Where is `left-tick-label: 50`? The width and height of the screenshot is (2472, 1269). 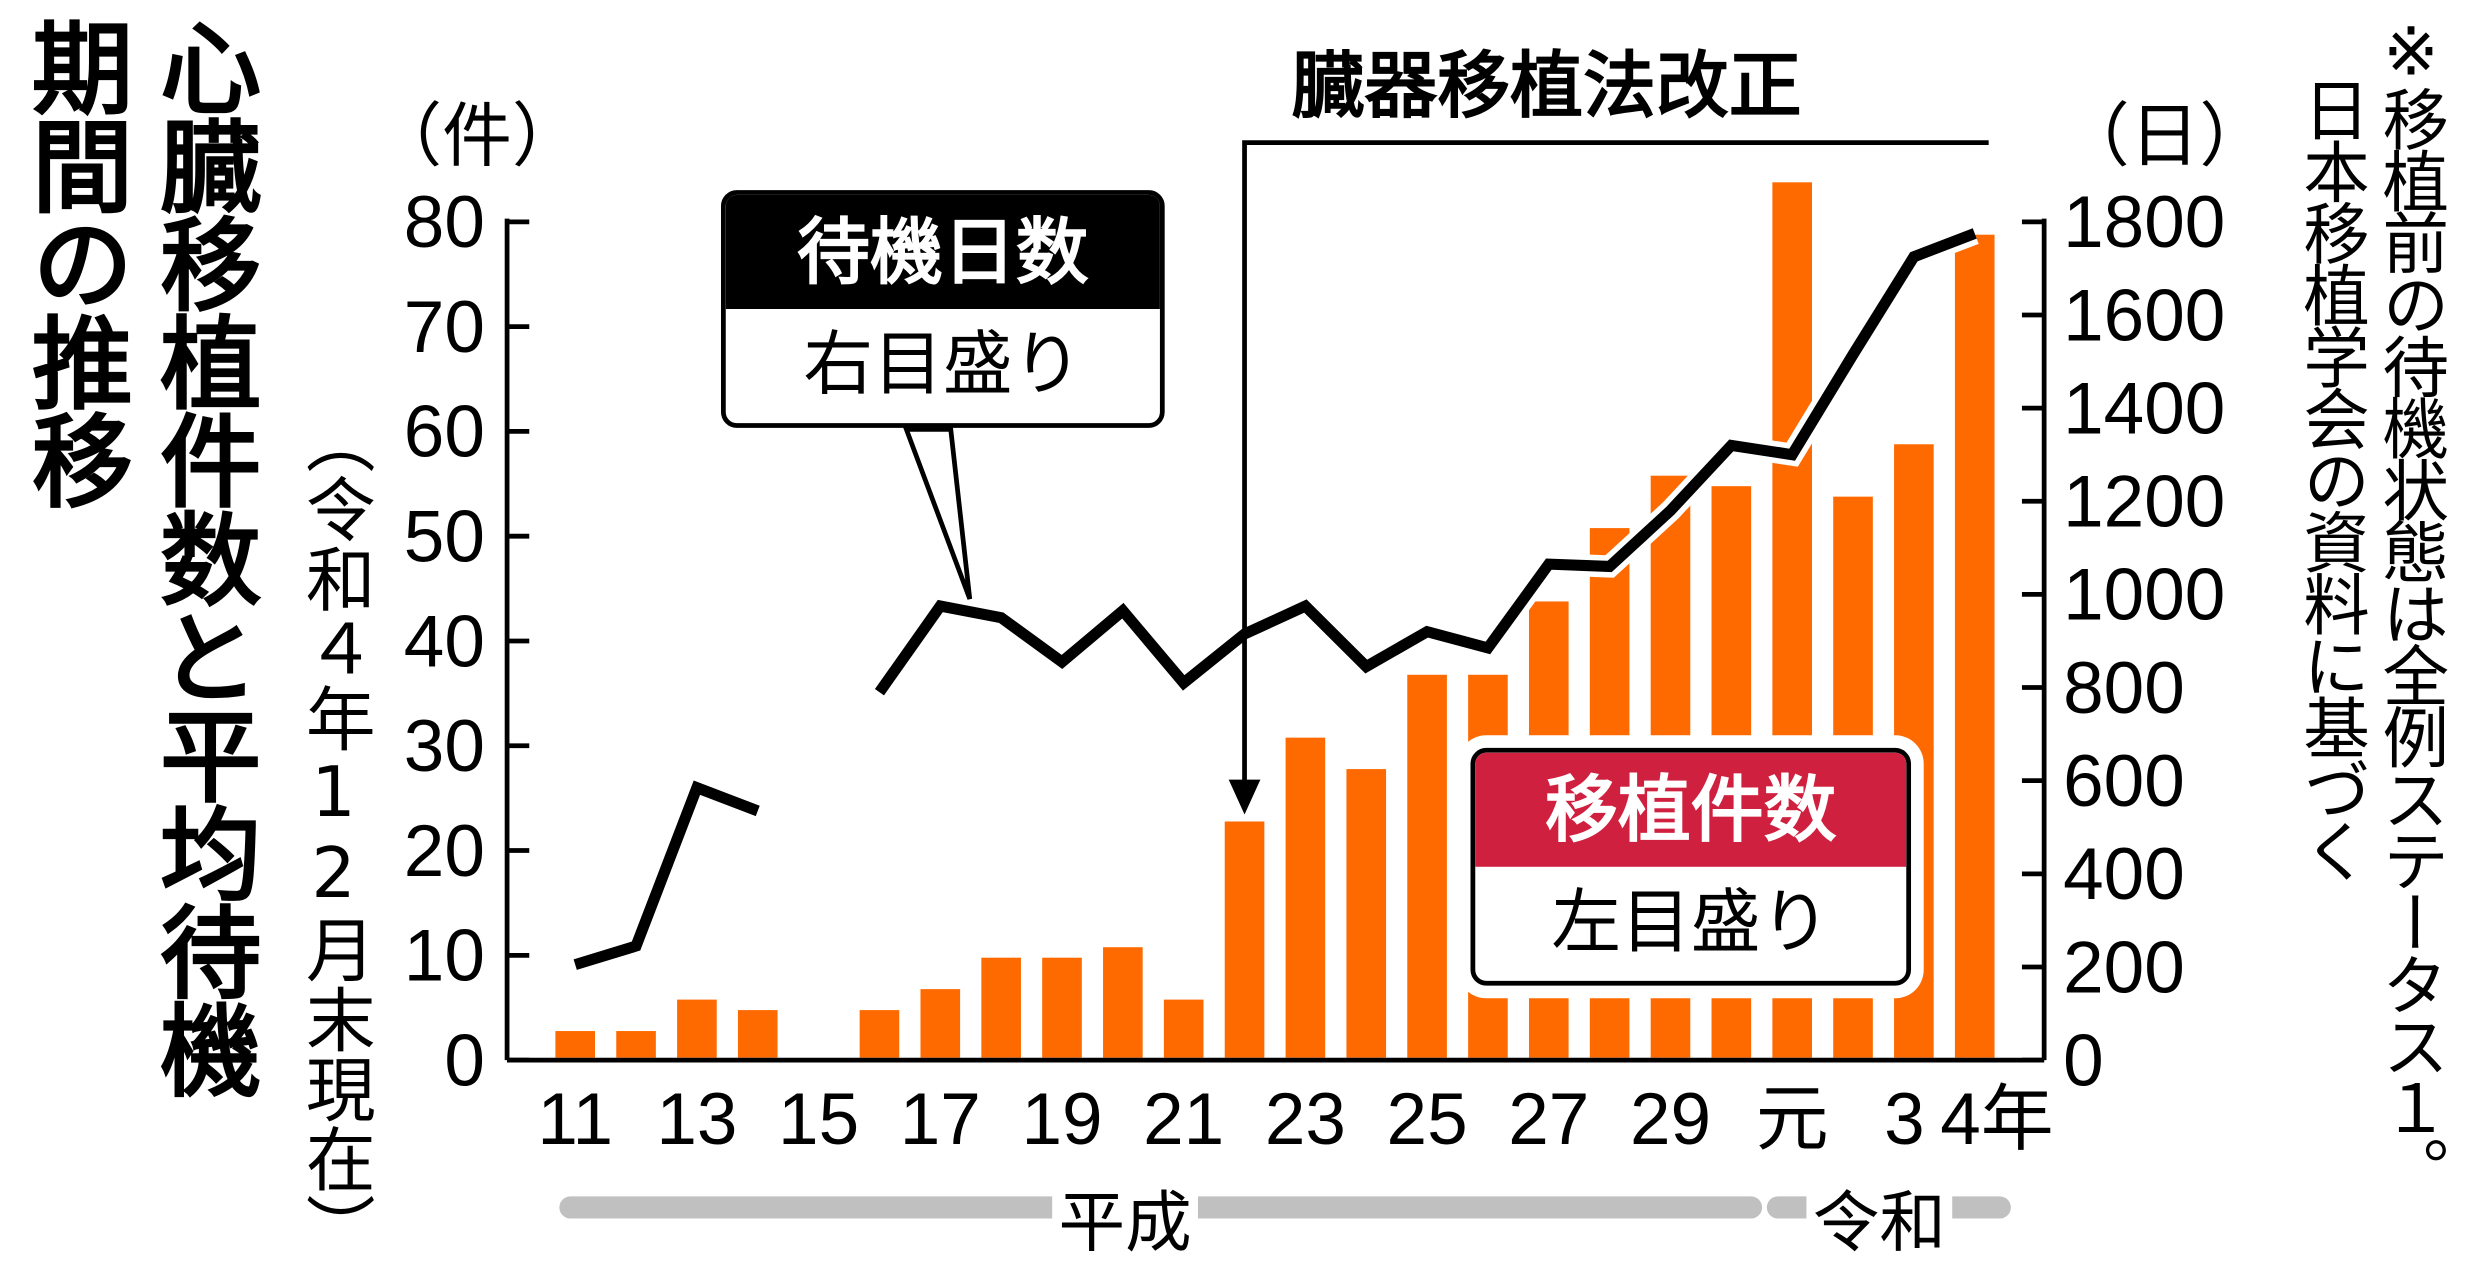
left-tick-label: 50 is located at coordinates (444, 537).